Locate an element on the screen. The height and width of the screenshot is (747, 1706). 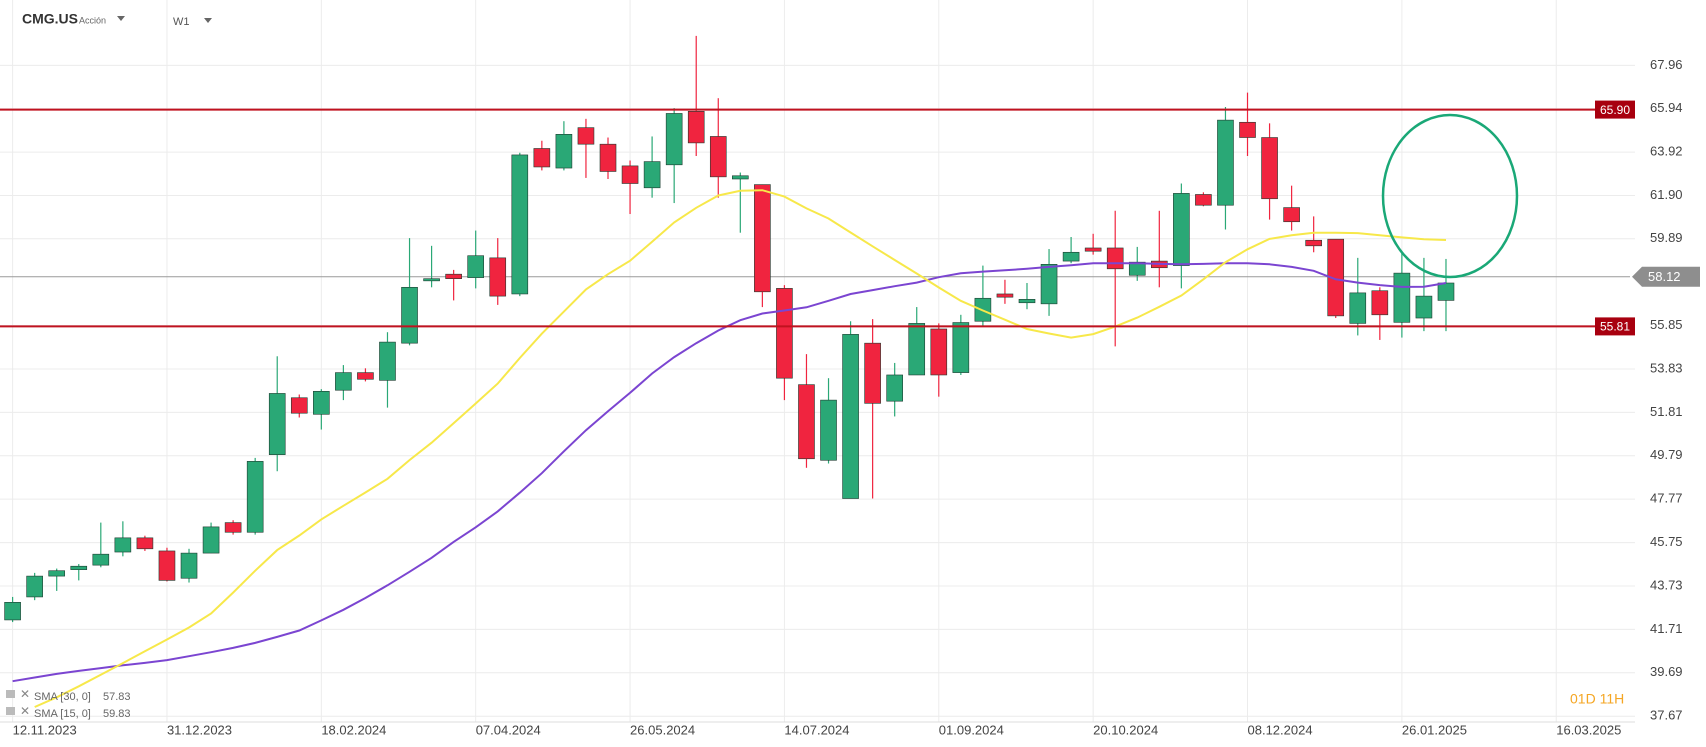
y-tick-label: 51.81 is located at coordinates (1666, 411).